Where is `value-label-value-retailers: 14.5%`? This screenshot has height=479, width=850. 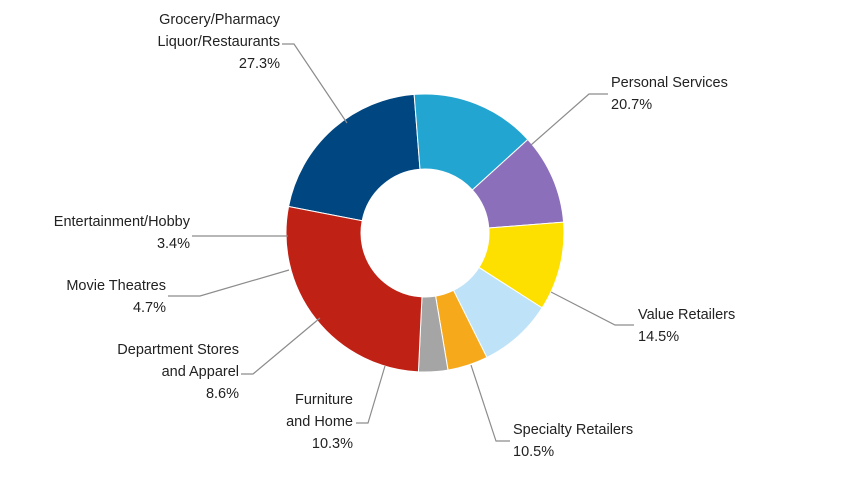
value-label-value-retailers: 14.5% is located at coordinates (658, 337).